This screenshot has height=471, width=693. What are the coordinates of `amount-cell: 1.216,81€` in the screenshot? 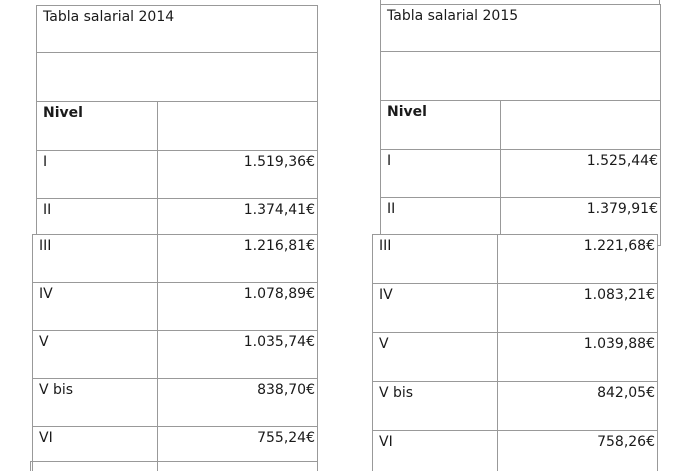 It's located at (237, 258).